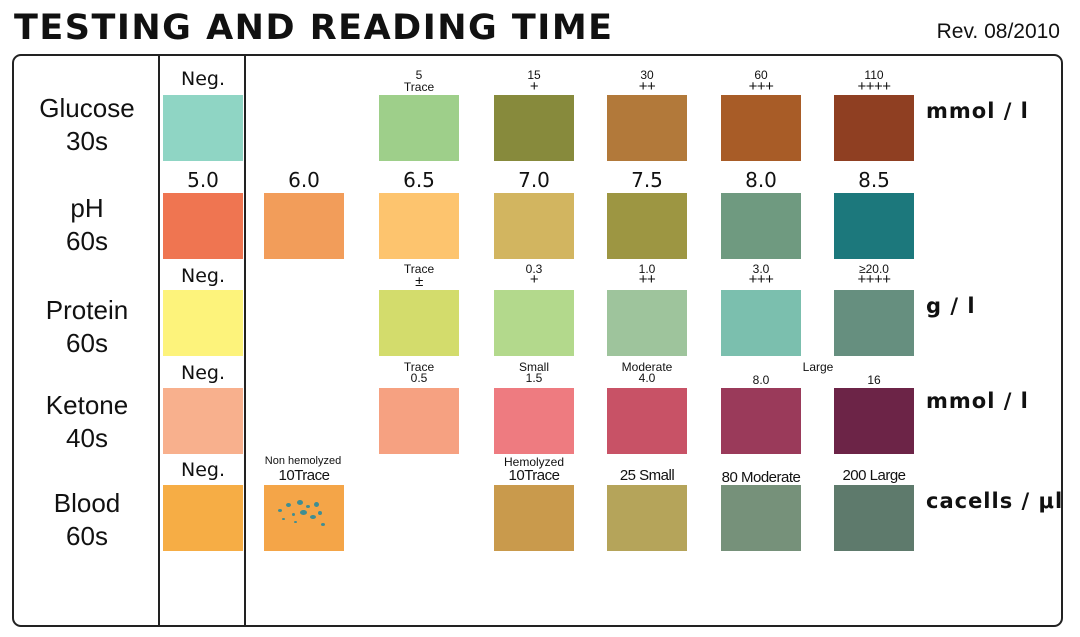 Image resolution: width=1080 pixels, height=637 pixels. What do you see at coordinates (87, 405) in the screenshot?
I see `analyte-name: Ketone` at bounding box center [87, 405].